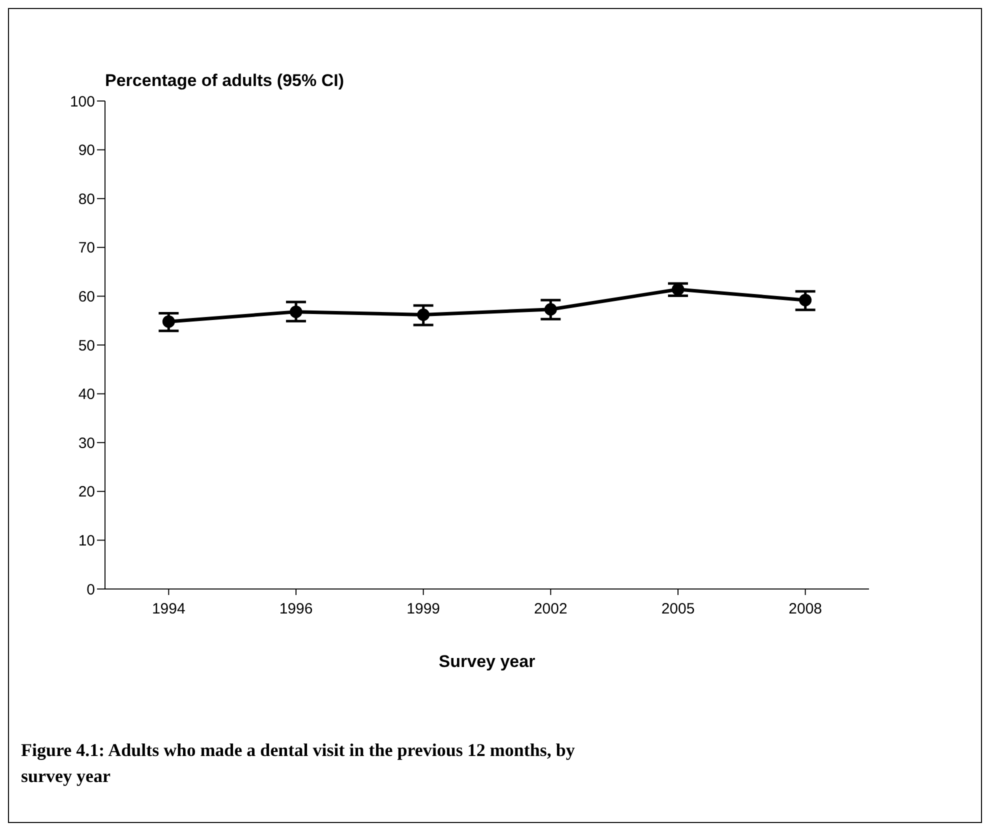 The width and height of the screenshot is (990, 831). I want to click on y-tick-label: 10, so click(86, 541).